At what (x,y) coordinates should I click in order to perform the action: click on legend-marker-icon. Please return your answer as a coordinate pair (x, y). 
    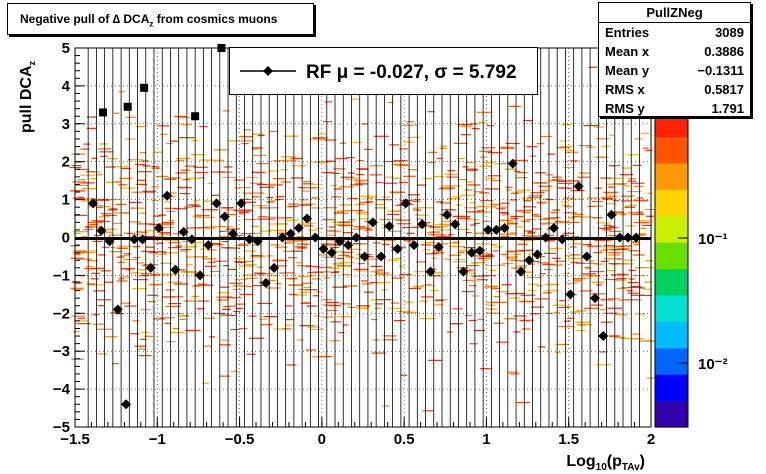
    Looking at the image, I should click on (268, 71).